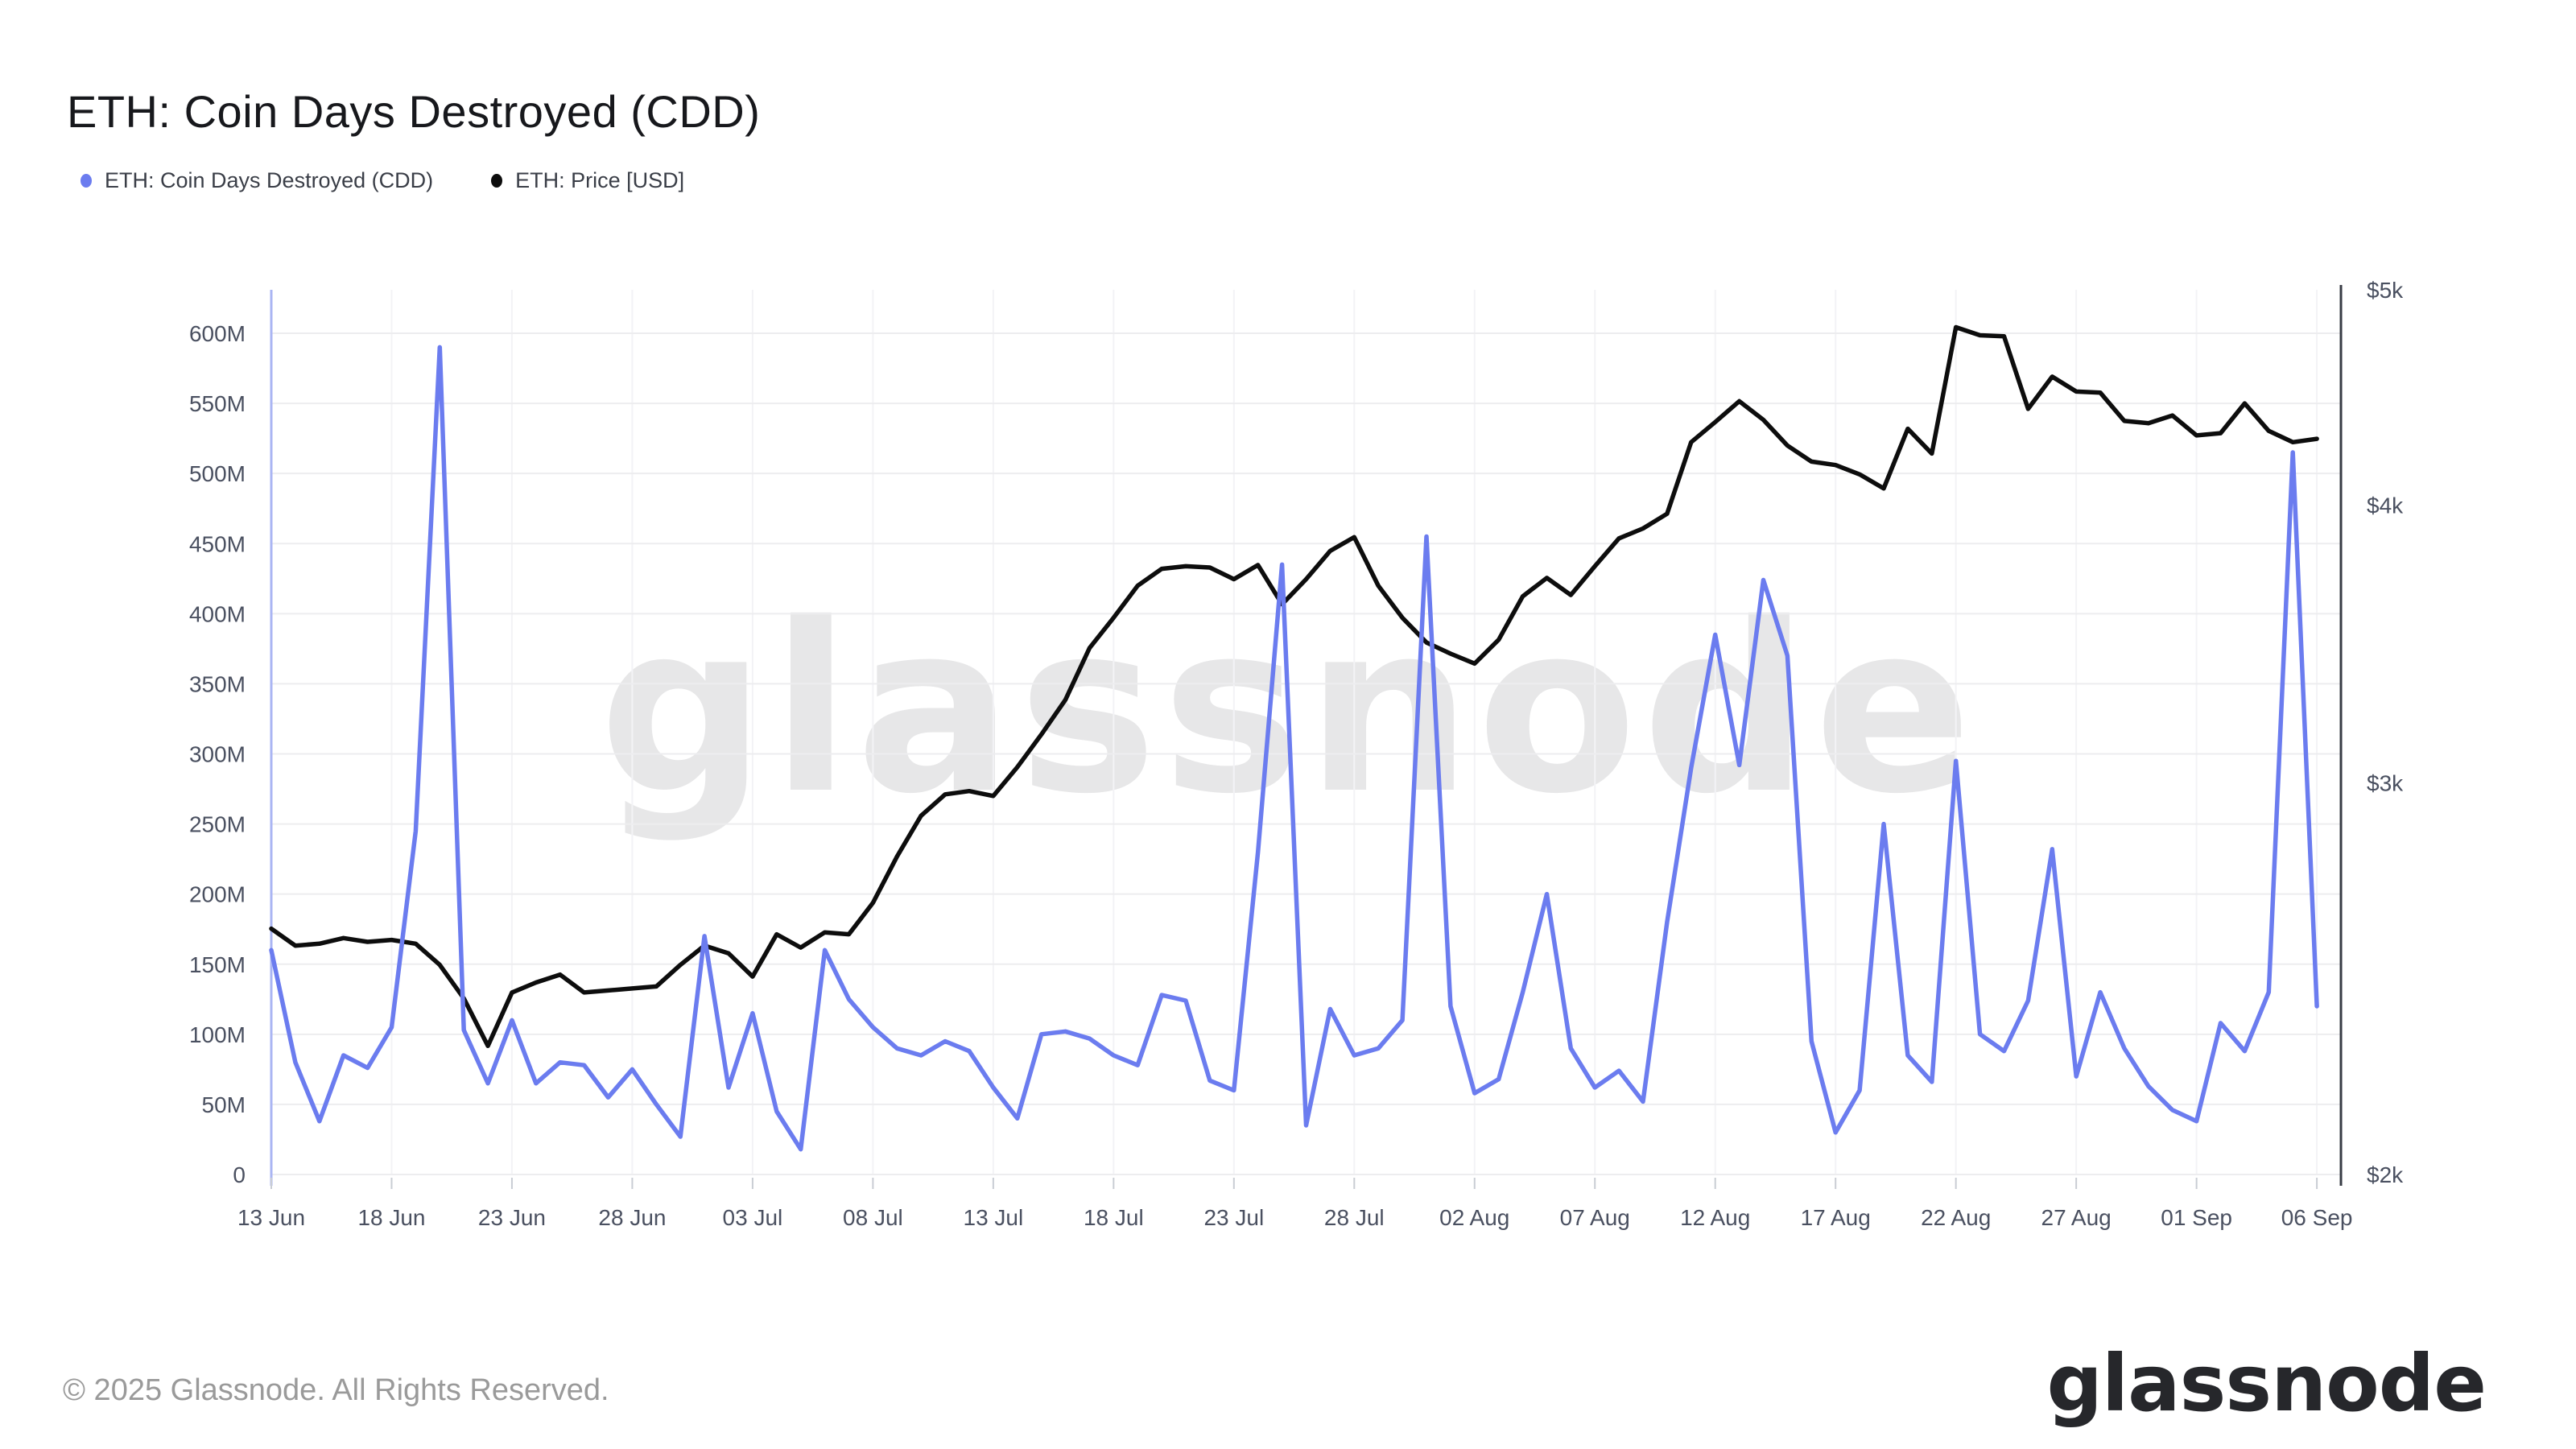 This screenshot has width=2576, height=1449. I want to click on x-axis-tick-label: 18 Jun, so click(391, 1217).